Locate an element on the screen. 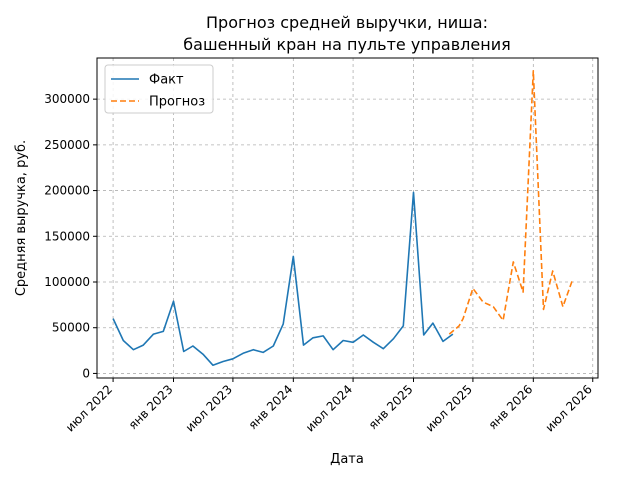  legend: Факт Прогноз is located at coordinates (159, 89).